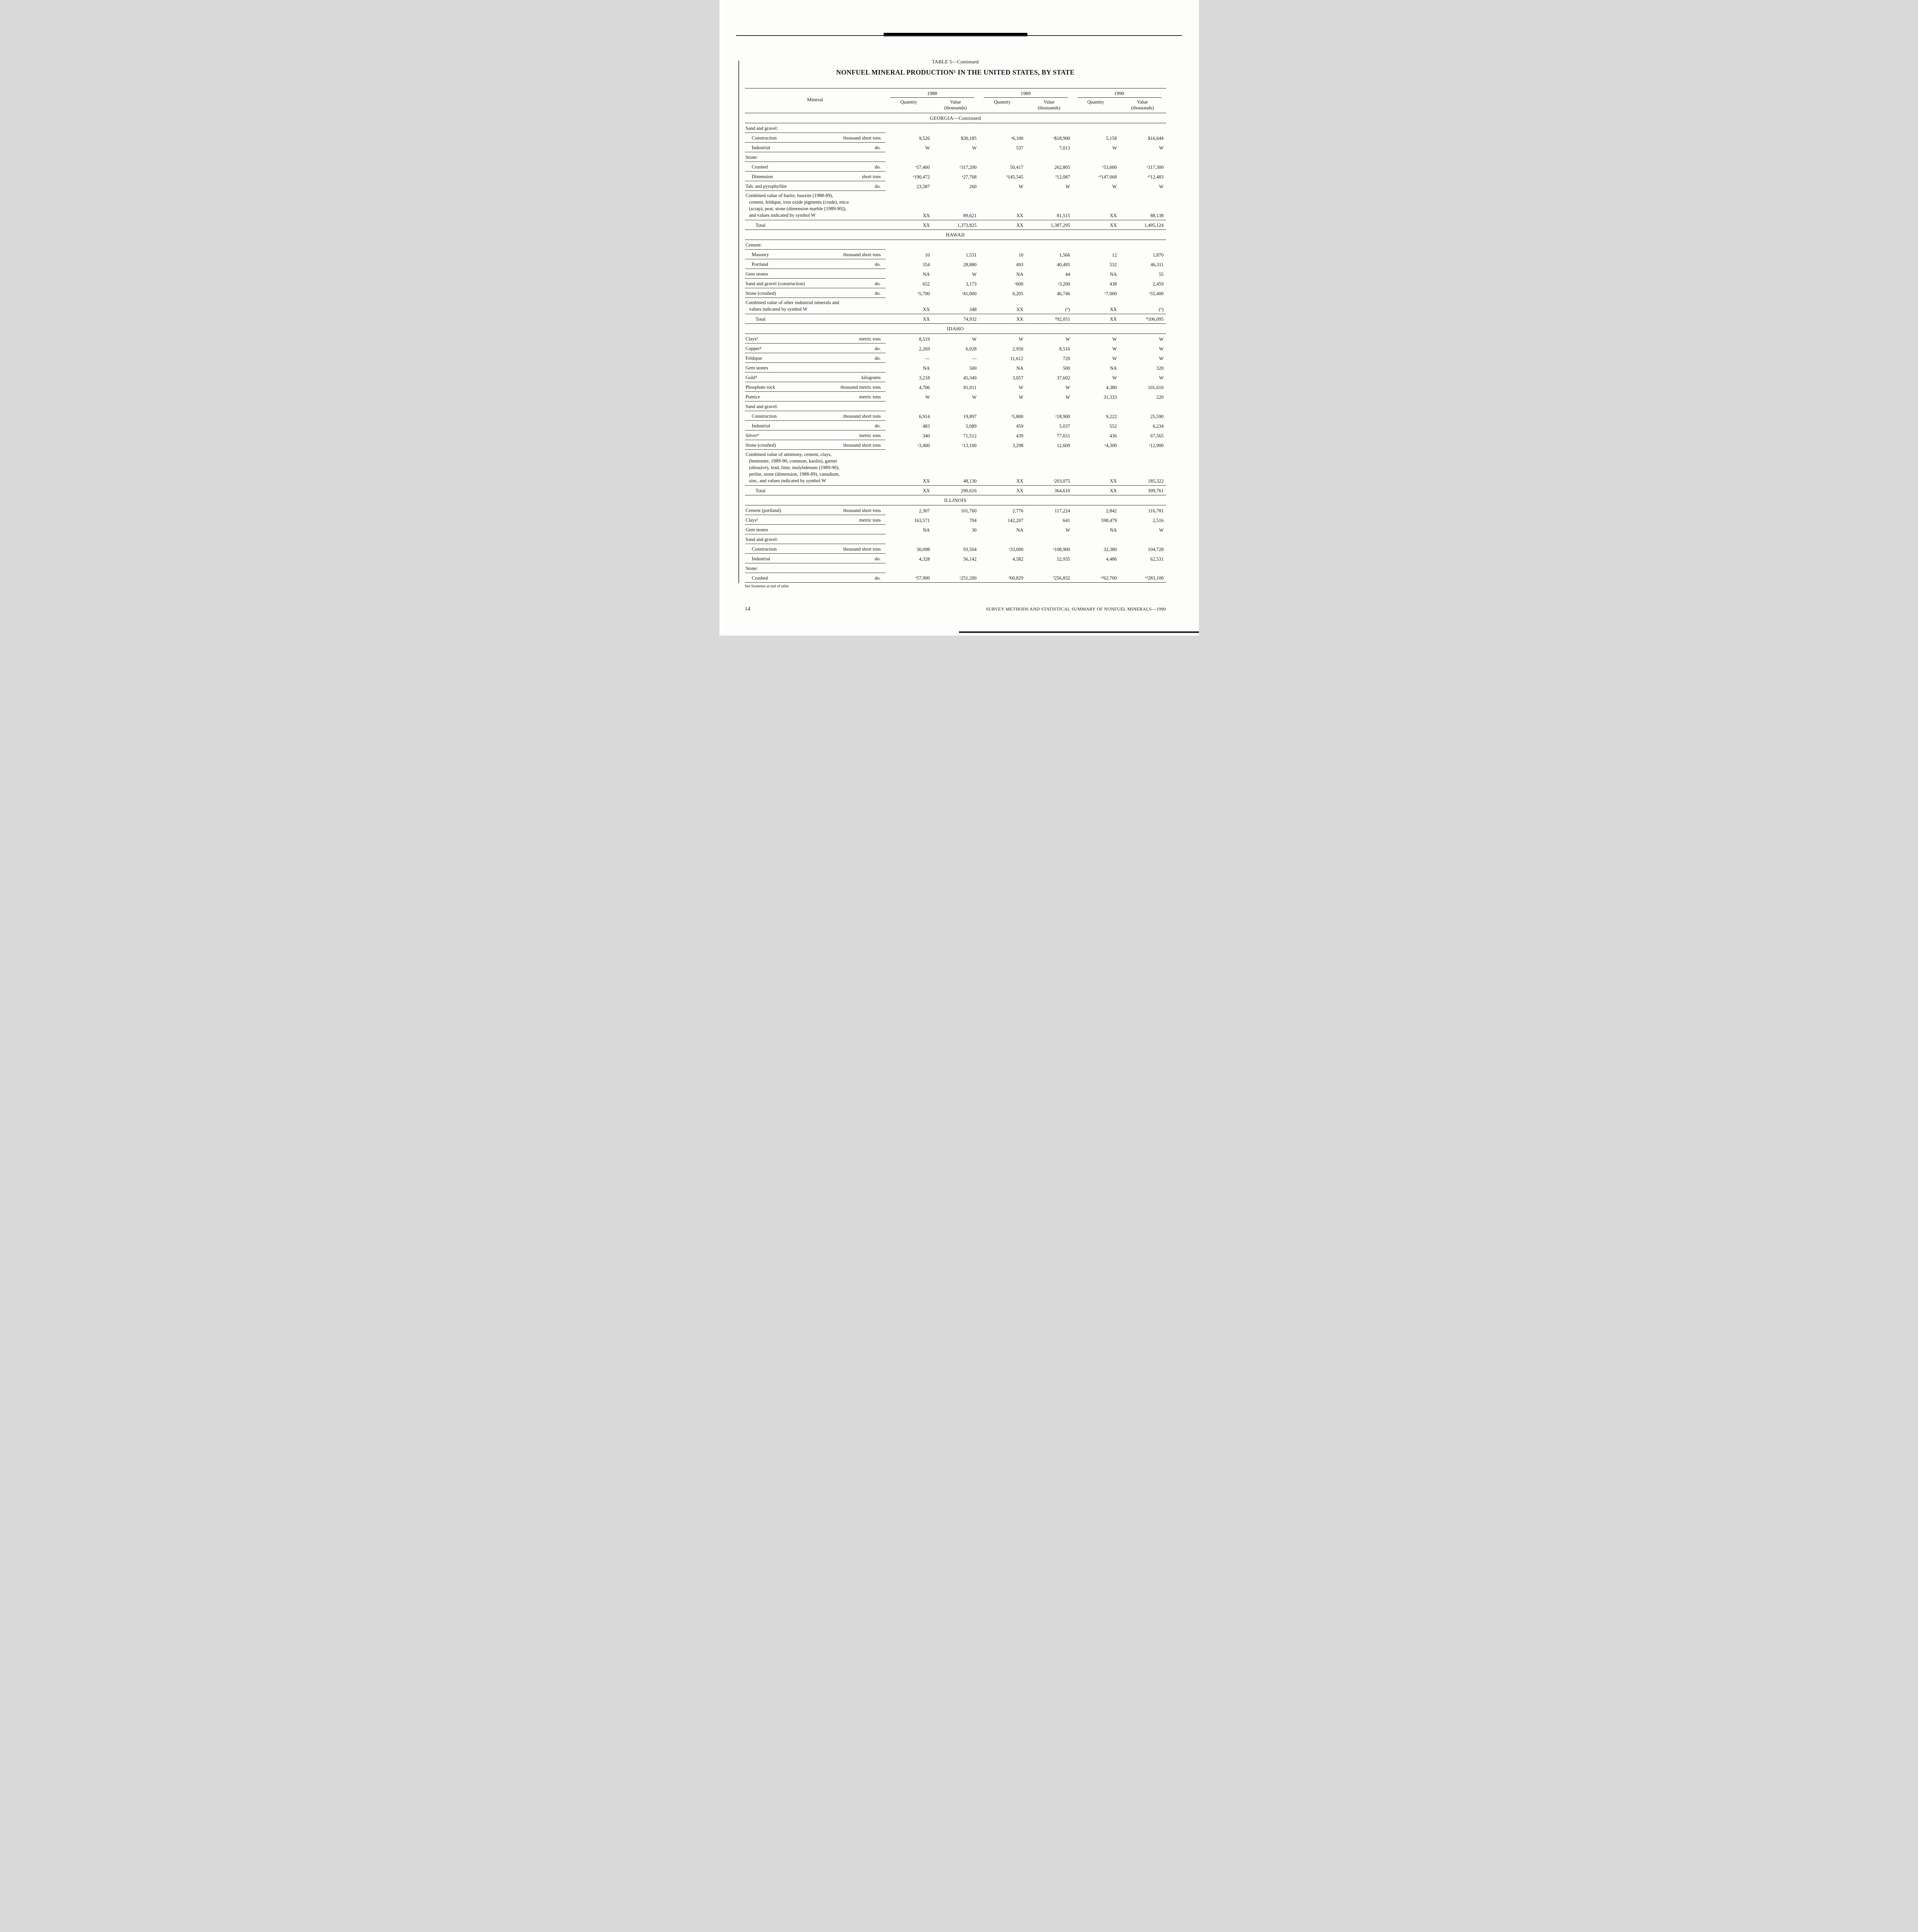 This screenshot has width=1918, height=1932. Describe the element at coordinates (760, 445) in the screenshot. I see `mineral-label: Stone (crushed)` at that location.